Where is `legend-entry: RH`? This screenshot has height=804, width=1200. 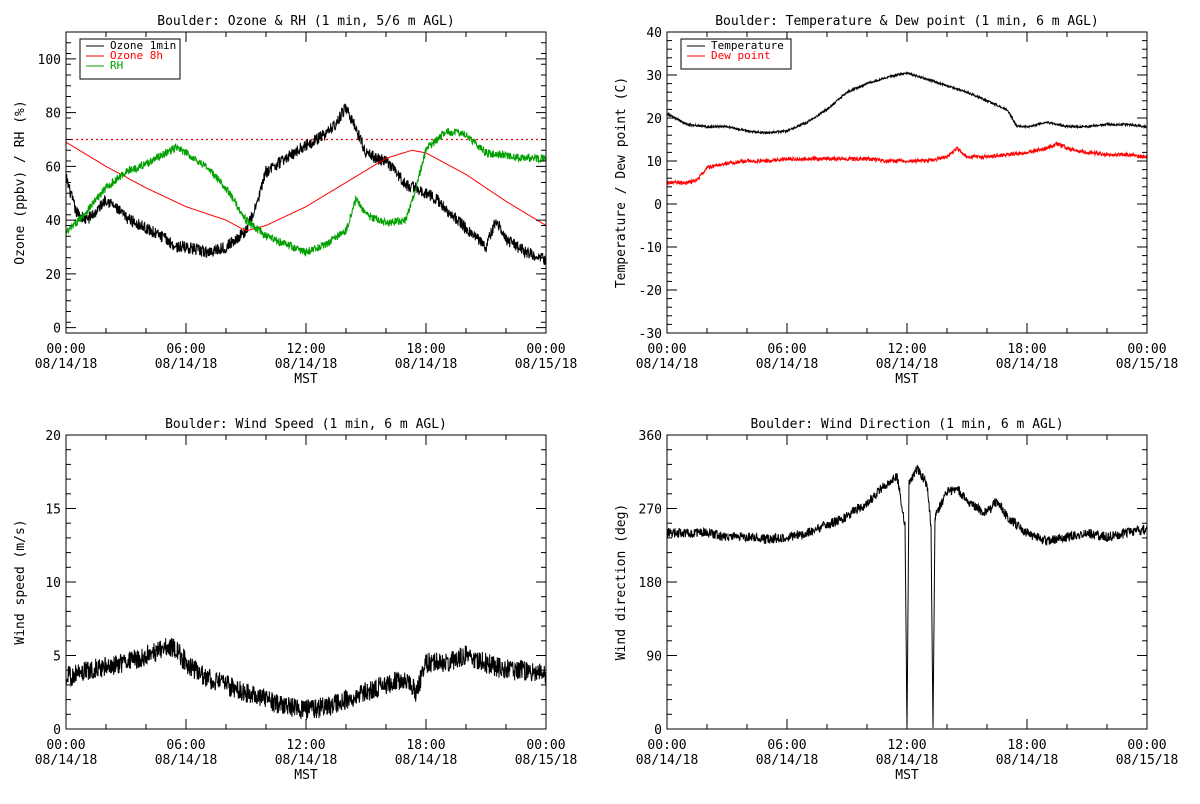
legend-entry: RH is located at coordinates (116, 65).